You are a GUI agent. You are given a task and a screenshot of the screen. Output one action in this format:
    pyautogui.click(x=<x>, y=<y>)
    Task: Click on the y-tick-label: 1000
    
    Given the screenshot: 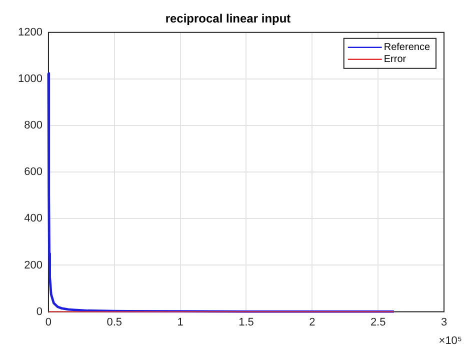 What is the action you would take?
    pyautogui.click(x=30, y=79)
    